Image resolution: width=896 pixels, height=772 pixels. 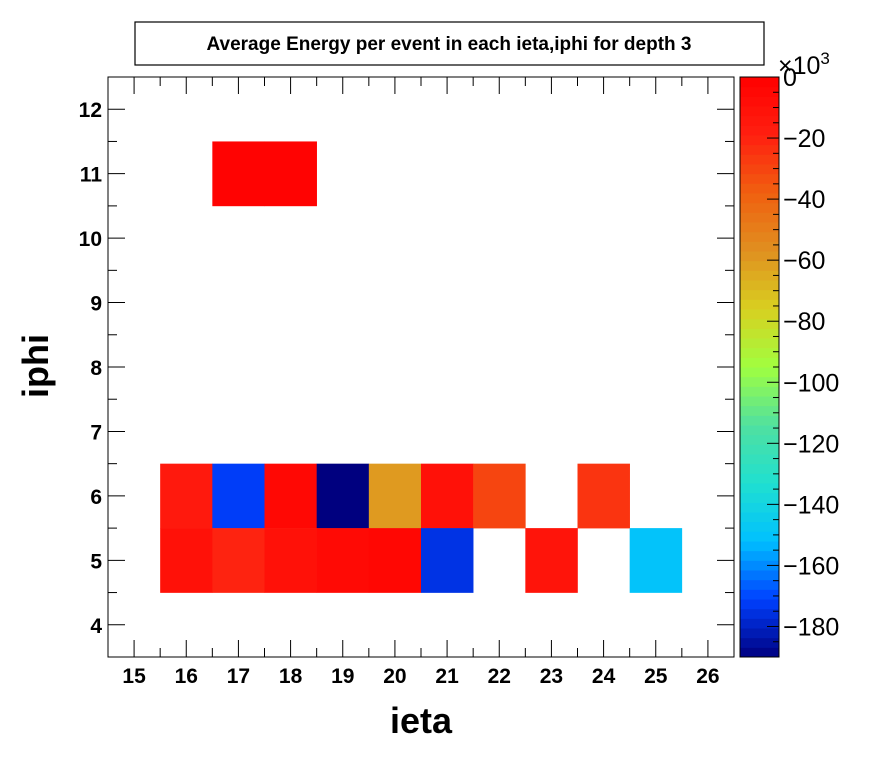 What do you see at coordinates (96, 626) in the screenshot?
I see `y-tick-label: 4` at bounding box center [96, 626].